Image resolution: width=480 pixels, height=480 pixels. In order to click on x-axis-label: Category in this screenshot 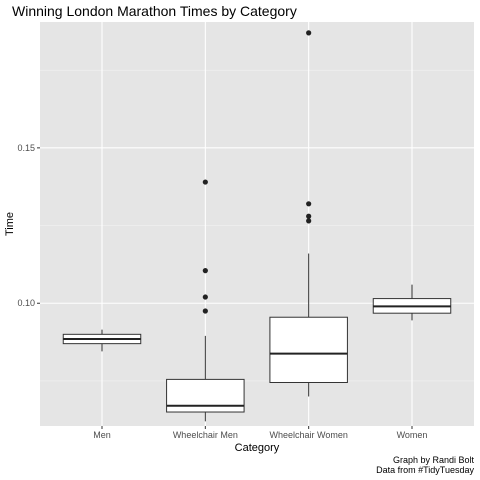, I will do `click(257, 448)`.